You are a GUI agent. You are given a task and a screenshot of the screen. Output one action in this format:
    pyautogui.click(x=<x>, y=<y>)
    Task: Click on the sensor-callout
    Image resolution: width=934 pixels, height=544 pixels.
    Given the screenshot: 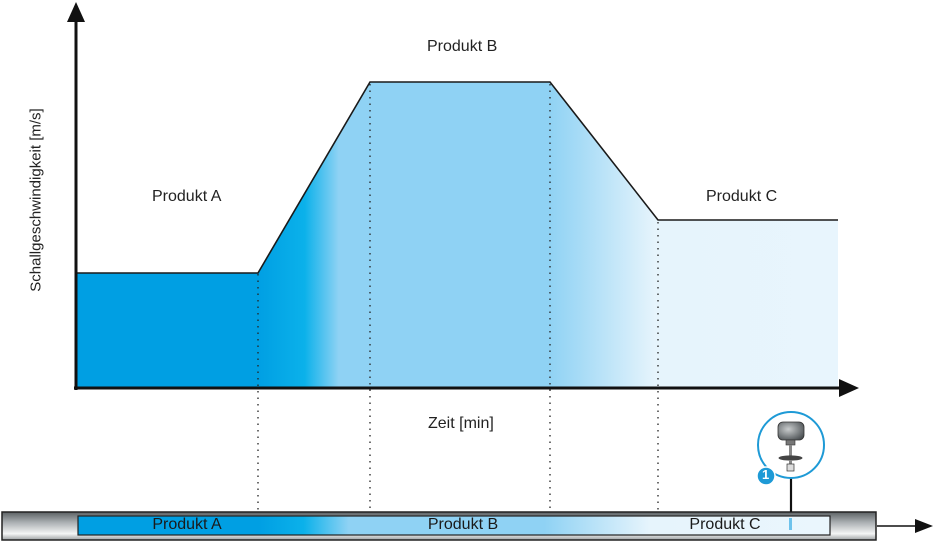 What is the action you would take?
    pyautogui.click(x=790, y=461)
    